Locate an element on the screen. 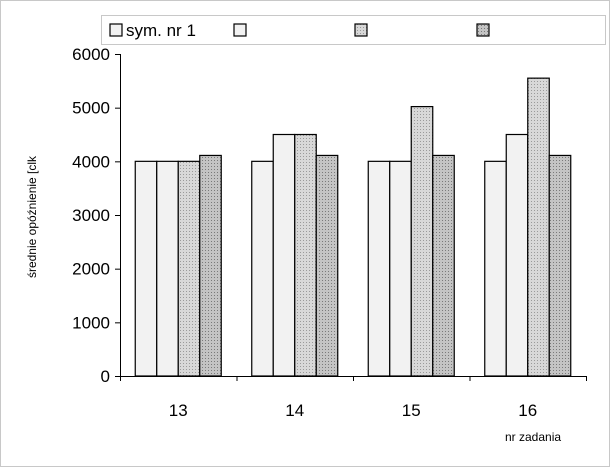  x-axis-label: nr zadania is located at coordinates (533, 437).